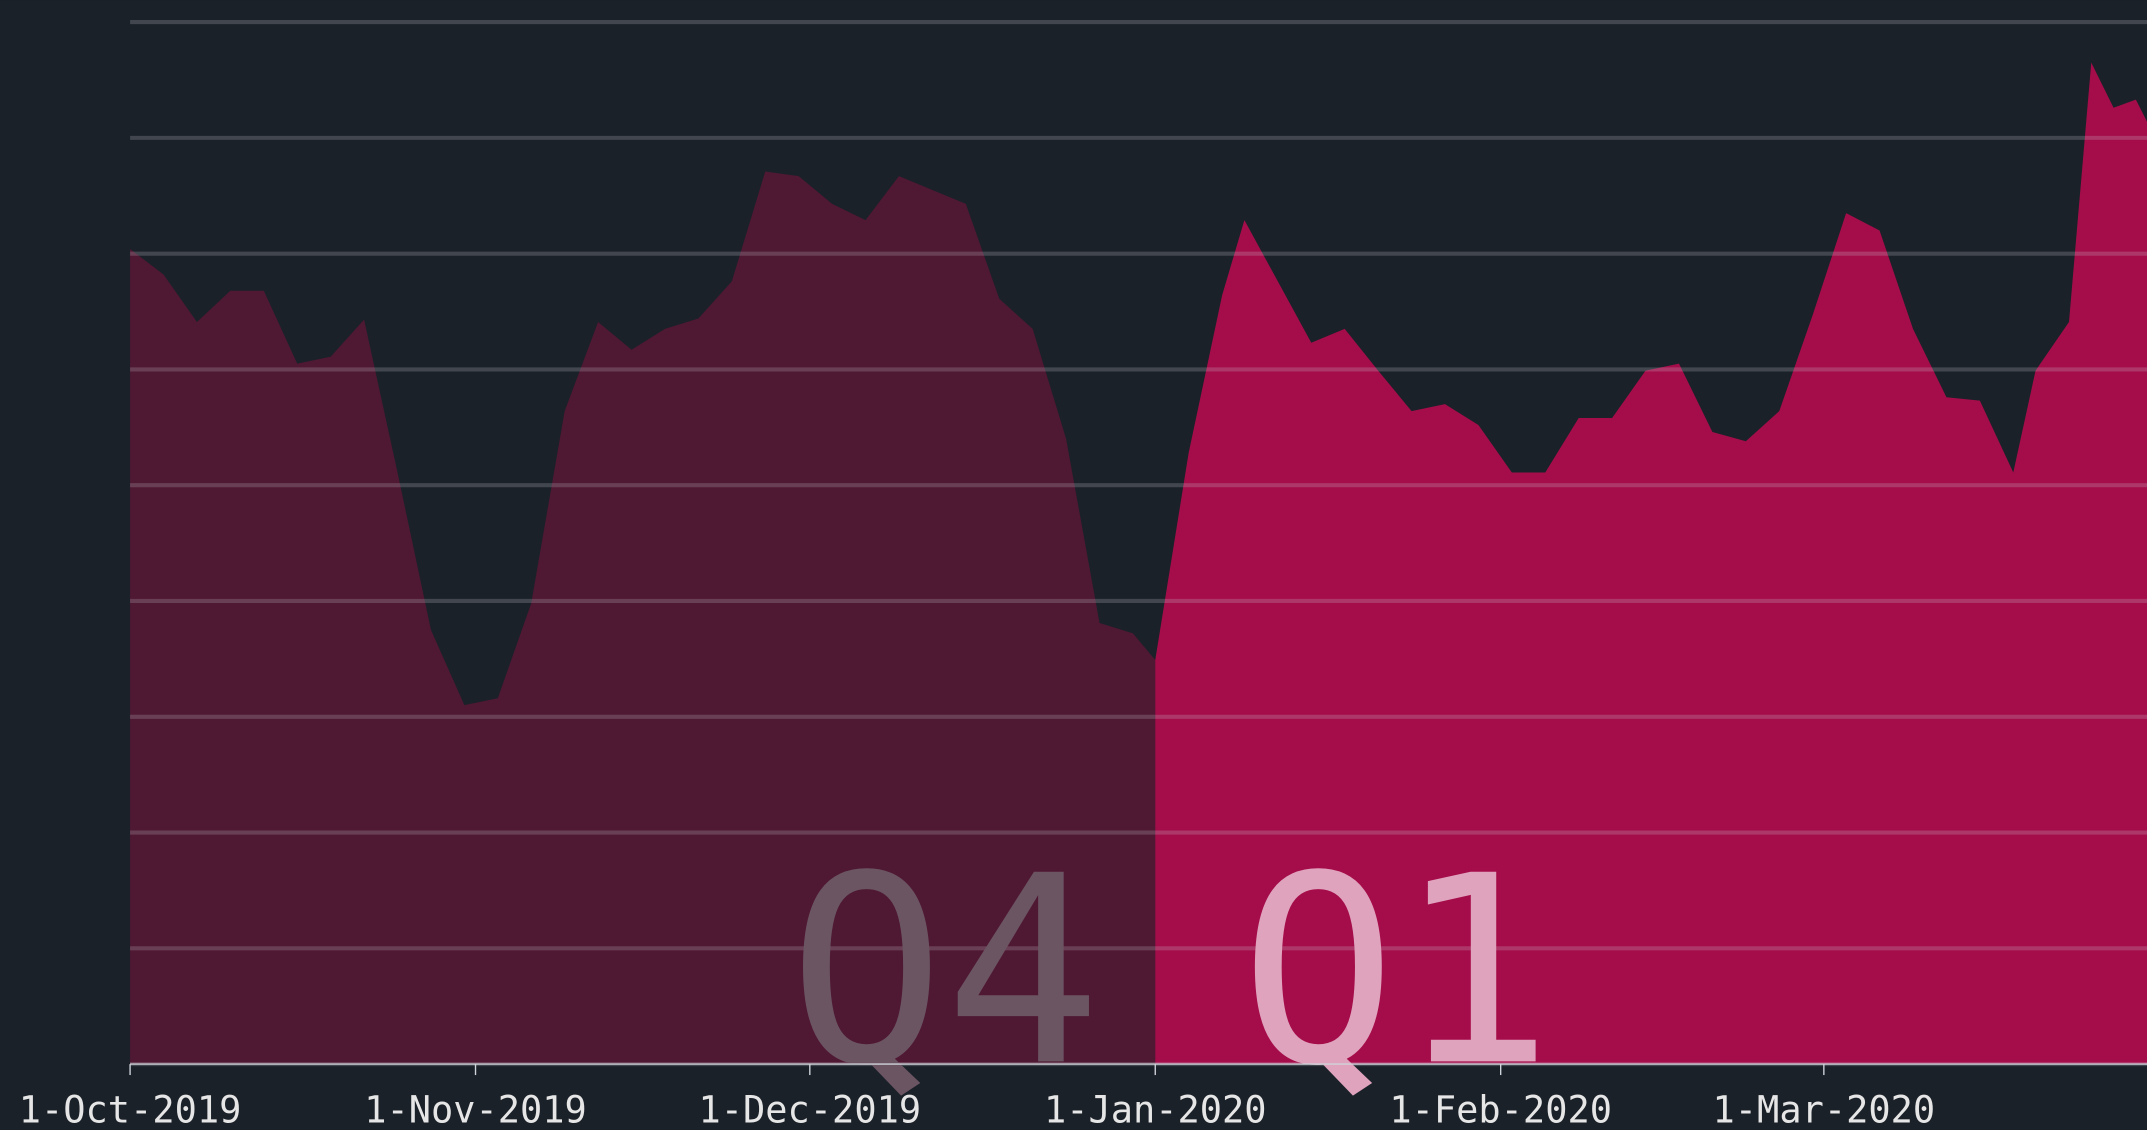 The width and height of the screenshot is (2147, 1130). I want to click on x-tick-label: 1-Feb-2020, so click(1500, 1109).